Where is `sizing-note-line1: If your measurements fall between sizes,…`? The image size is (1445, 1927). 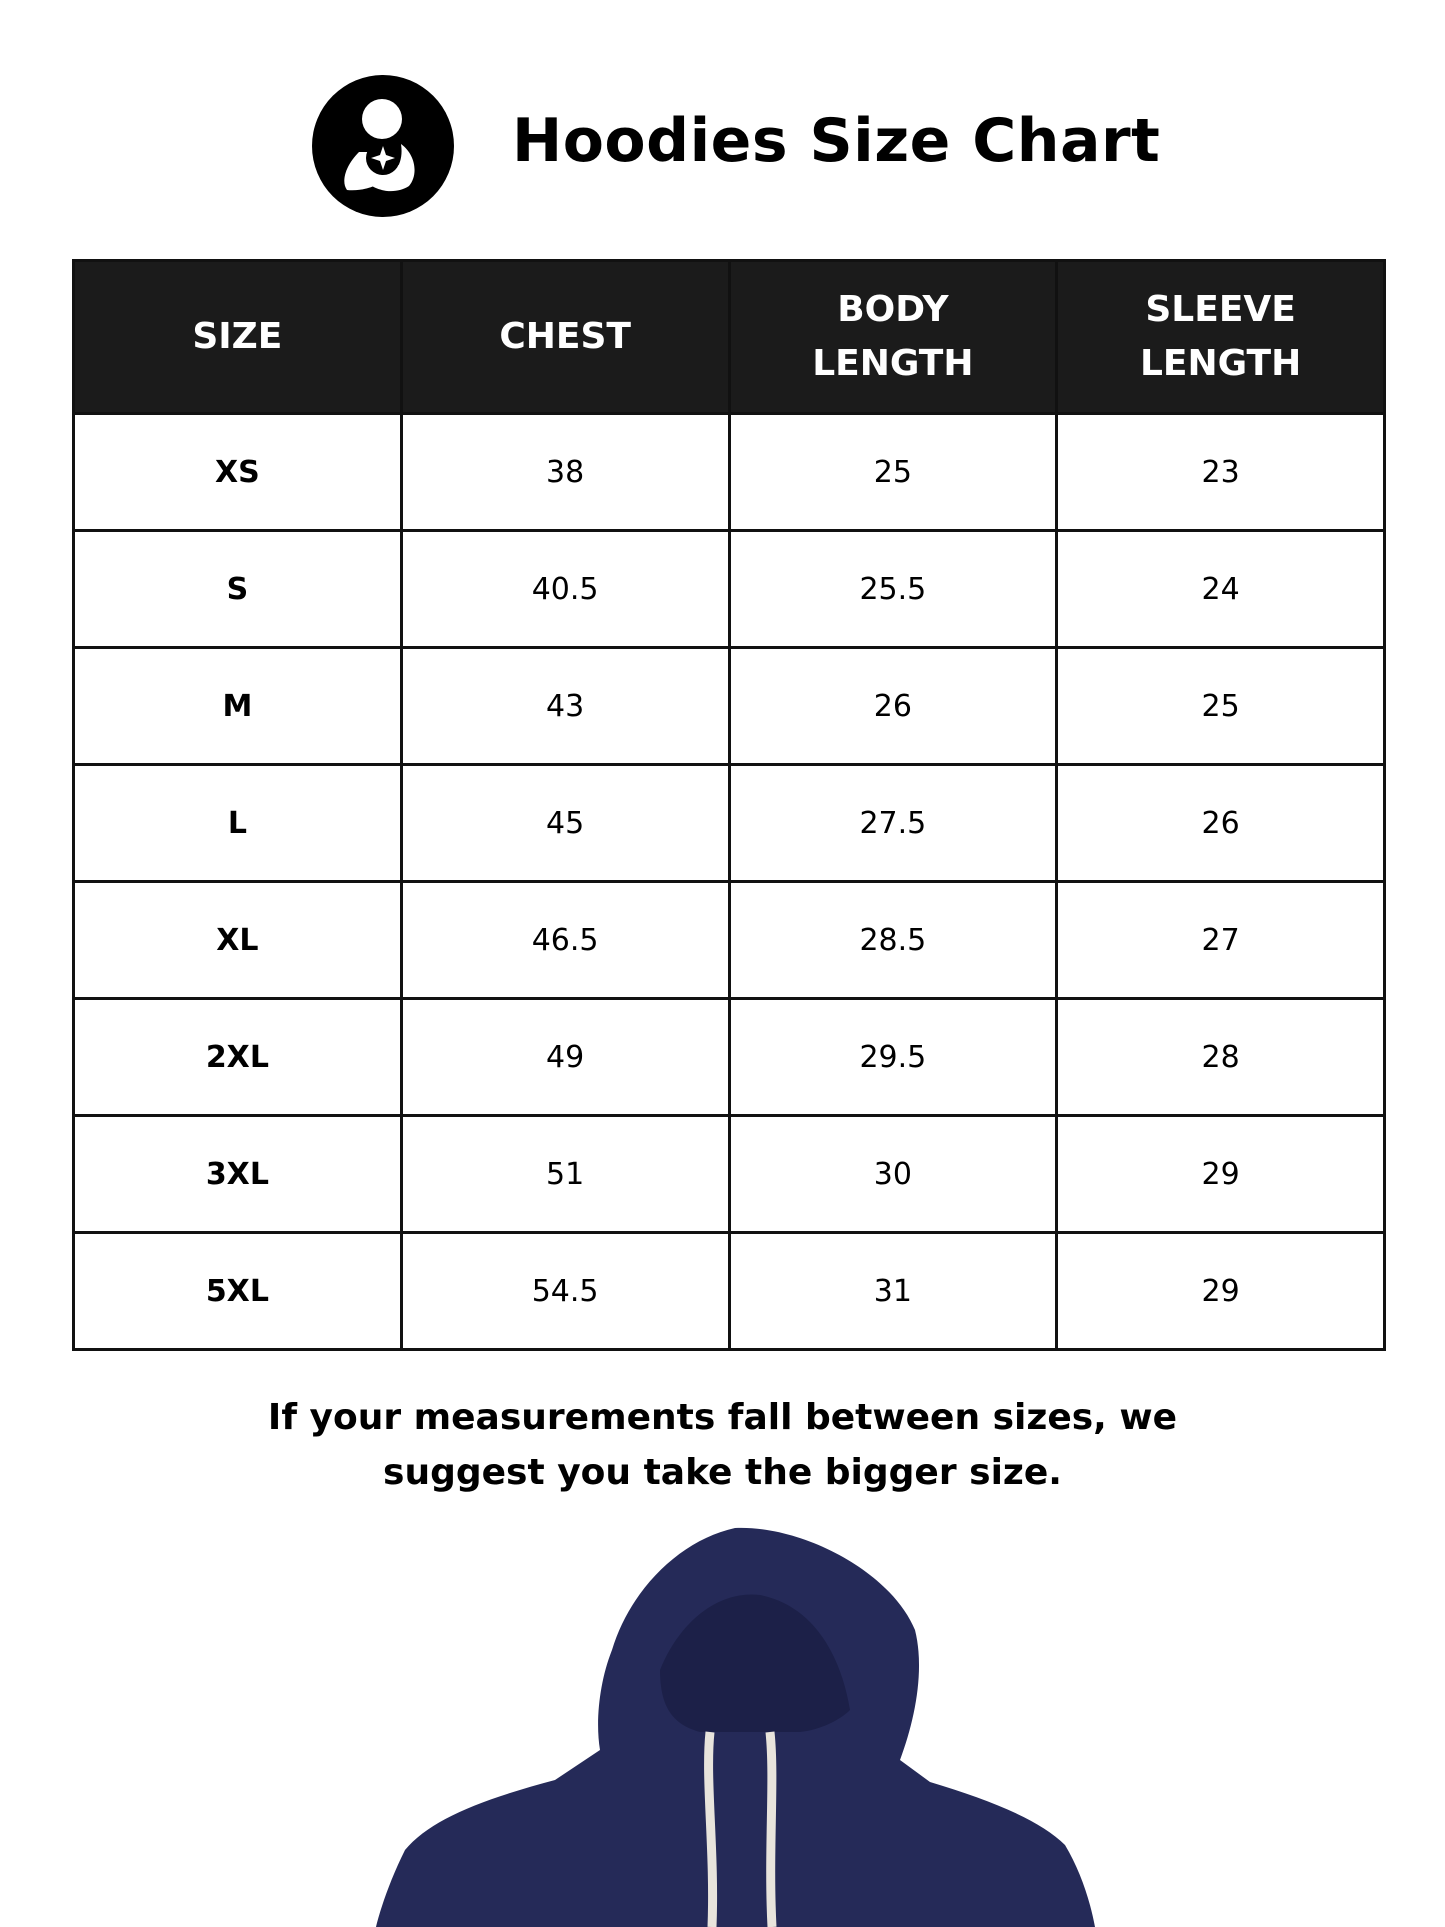
sizing-note-line1: If your measurements fall between sizes,… is located at coordinates (722, 1417).